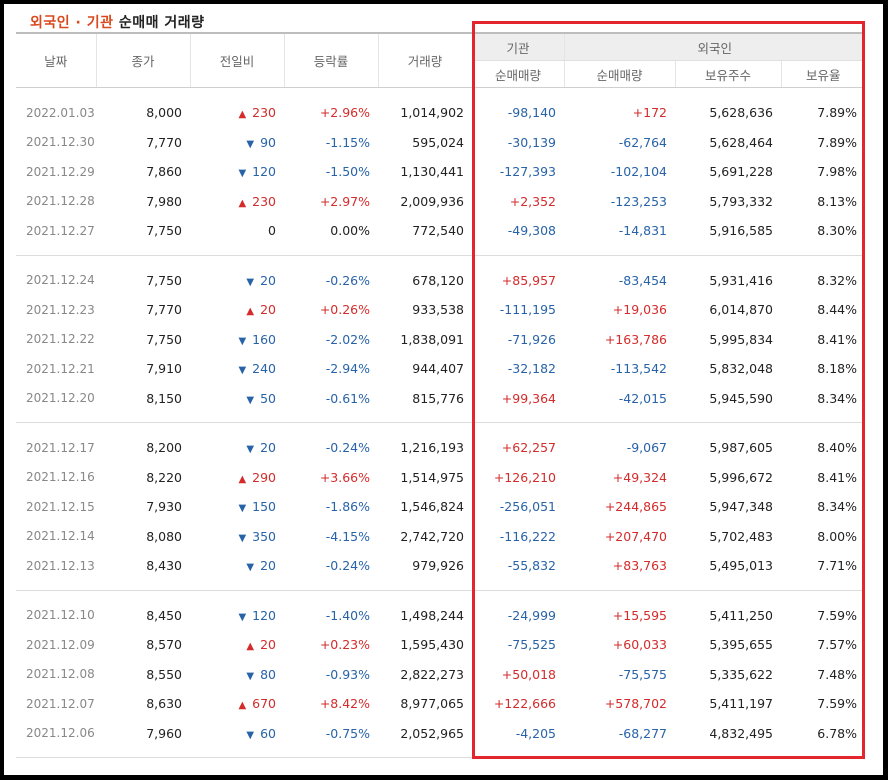 The image size is (888, 780). I want to click on cell-rate: +3.66%, so click(344, 477).